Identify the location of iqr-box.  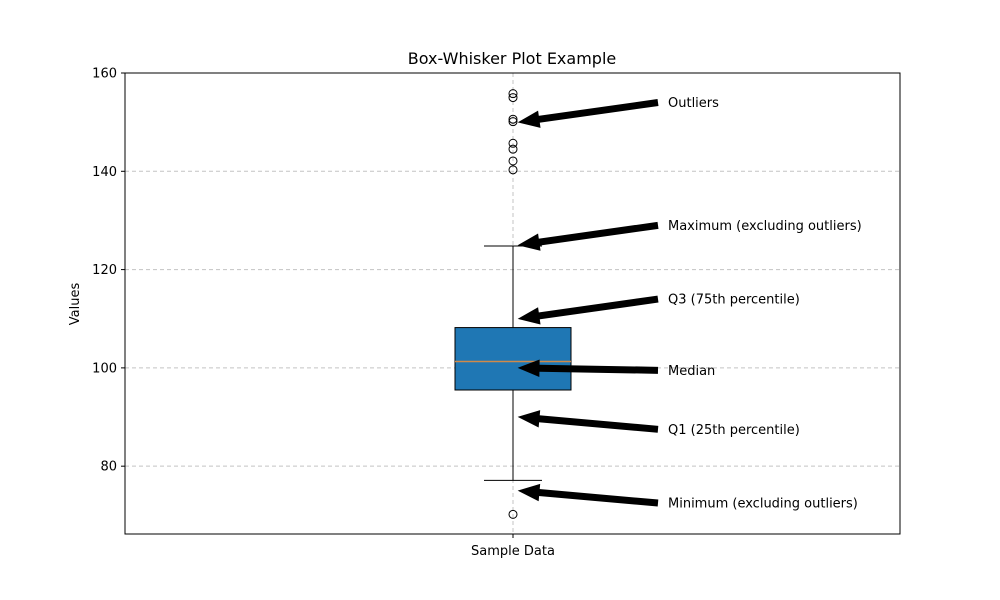
(513, 359).